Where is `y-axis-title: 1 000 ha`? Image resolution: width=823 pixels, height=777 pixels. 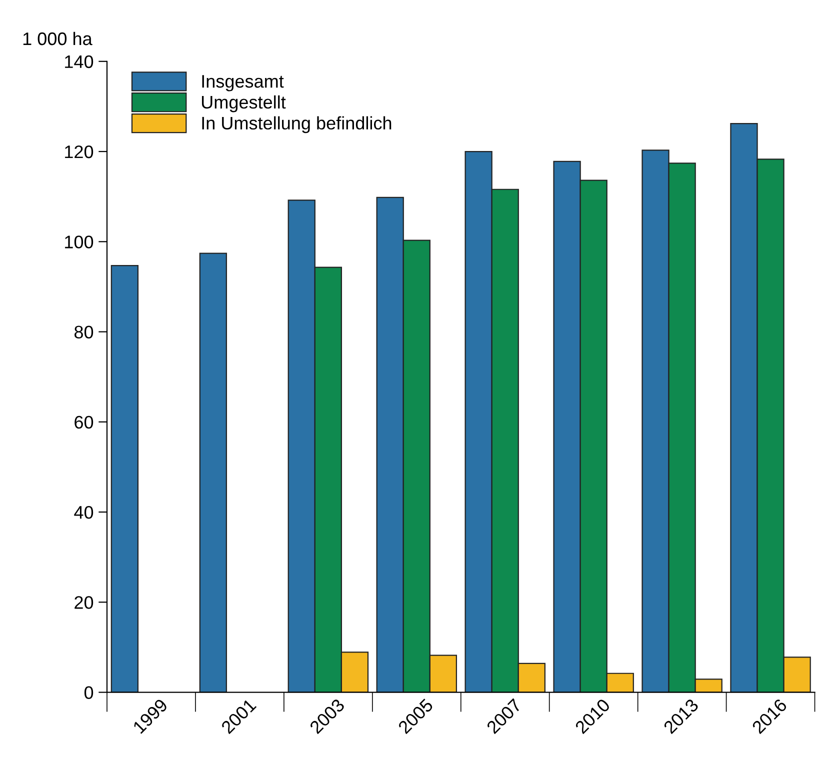 y-axis-title: 1 000 ha is located at coordinates (57, 39).